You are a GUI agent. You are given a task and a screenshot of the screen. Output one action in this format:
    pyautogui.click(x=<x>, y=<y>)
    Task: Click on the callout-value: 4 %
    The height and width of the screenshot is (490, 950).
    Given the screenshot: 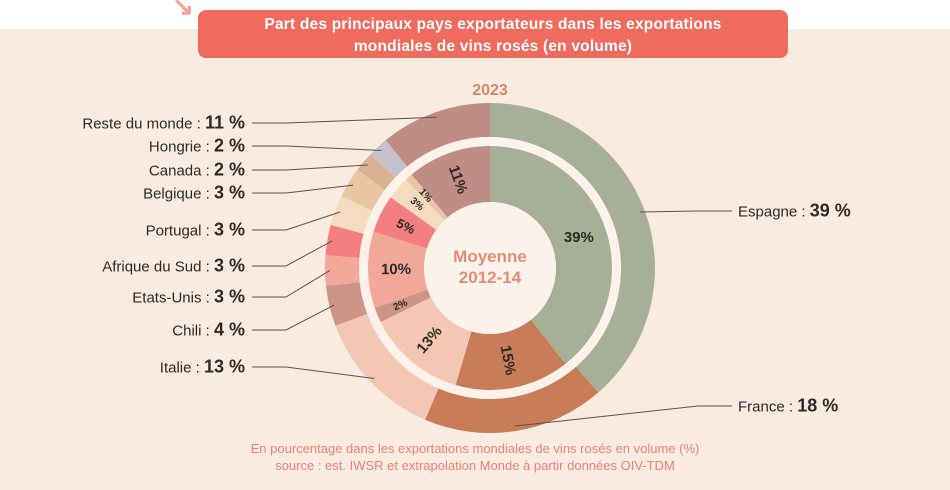 What is the action you would take?
    pyautogui.click(x=229, y=329)
    